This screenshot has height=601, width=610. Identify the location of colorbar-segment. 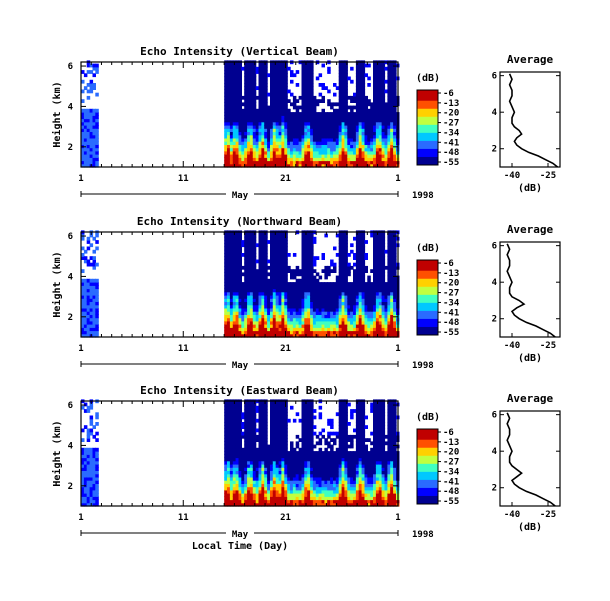
(427, 108).